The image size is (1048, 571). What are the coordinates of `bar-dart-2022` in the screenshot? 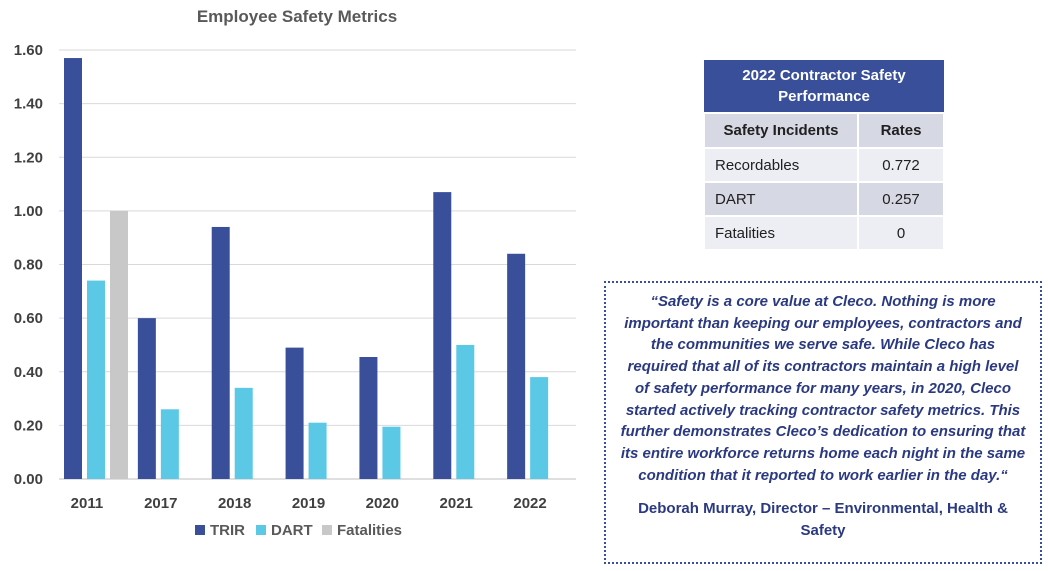 It's located at (539, 428).